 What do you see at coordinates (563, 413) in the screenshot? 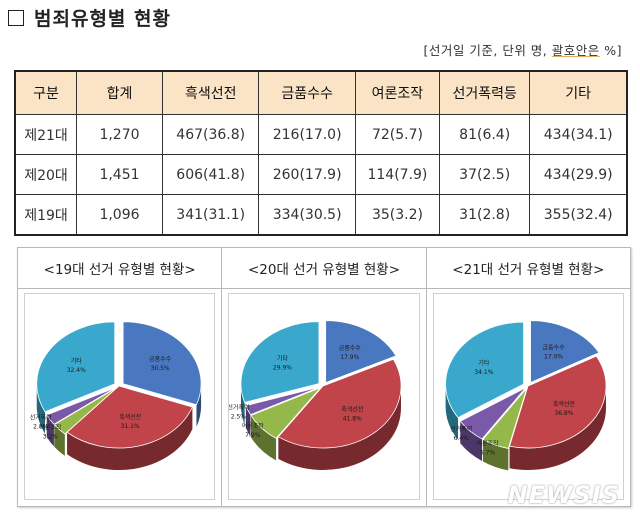
I see `slice-percent: 36.8%` at bounding box center [563, 413].